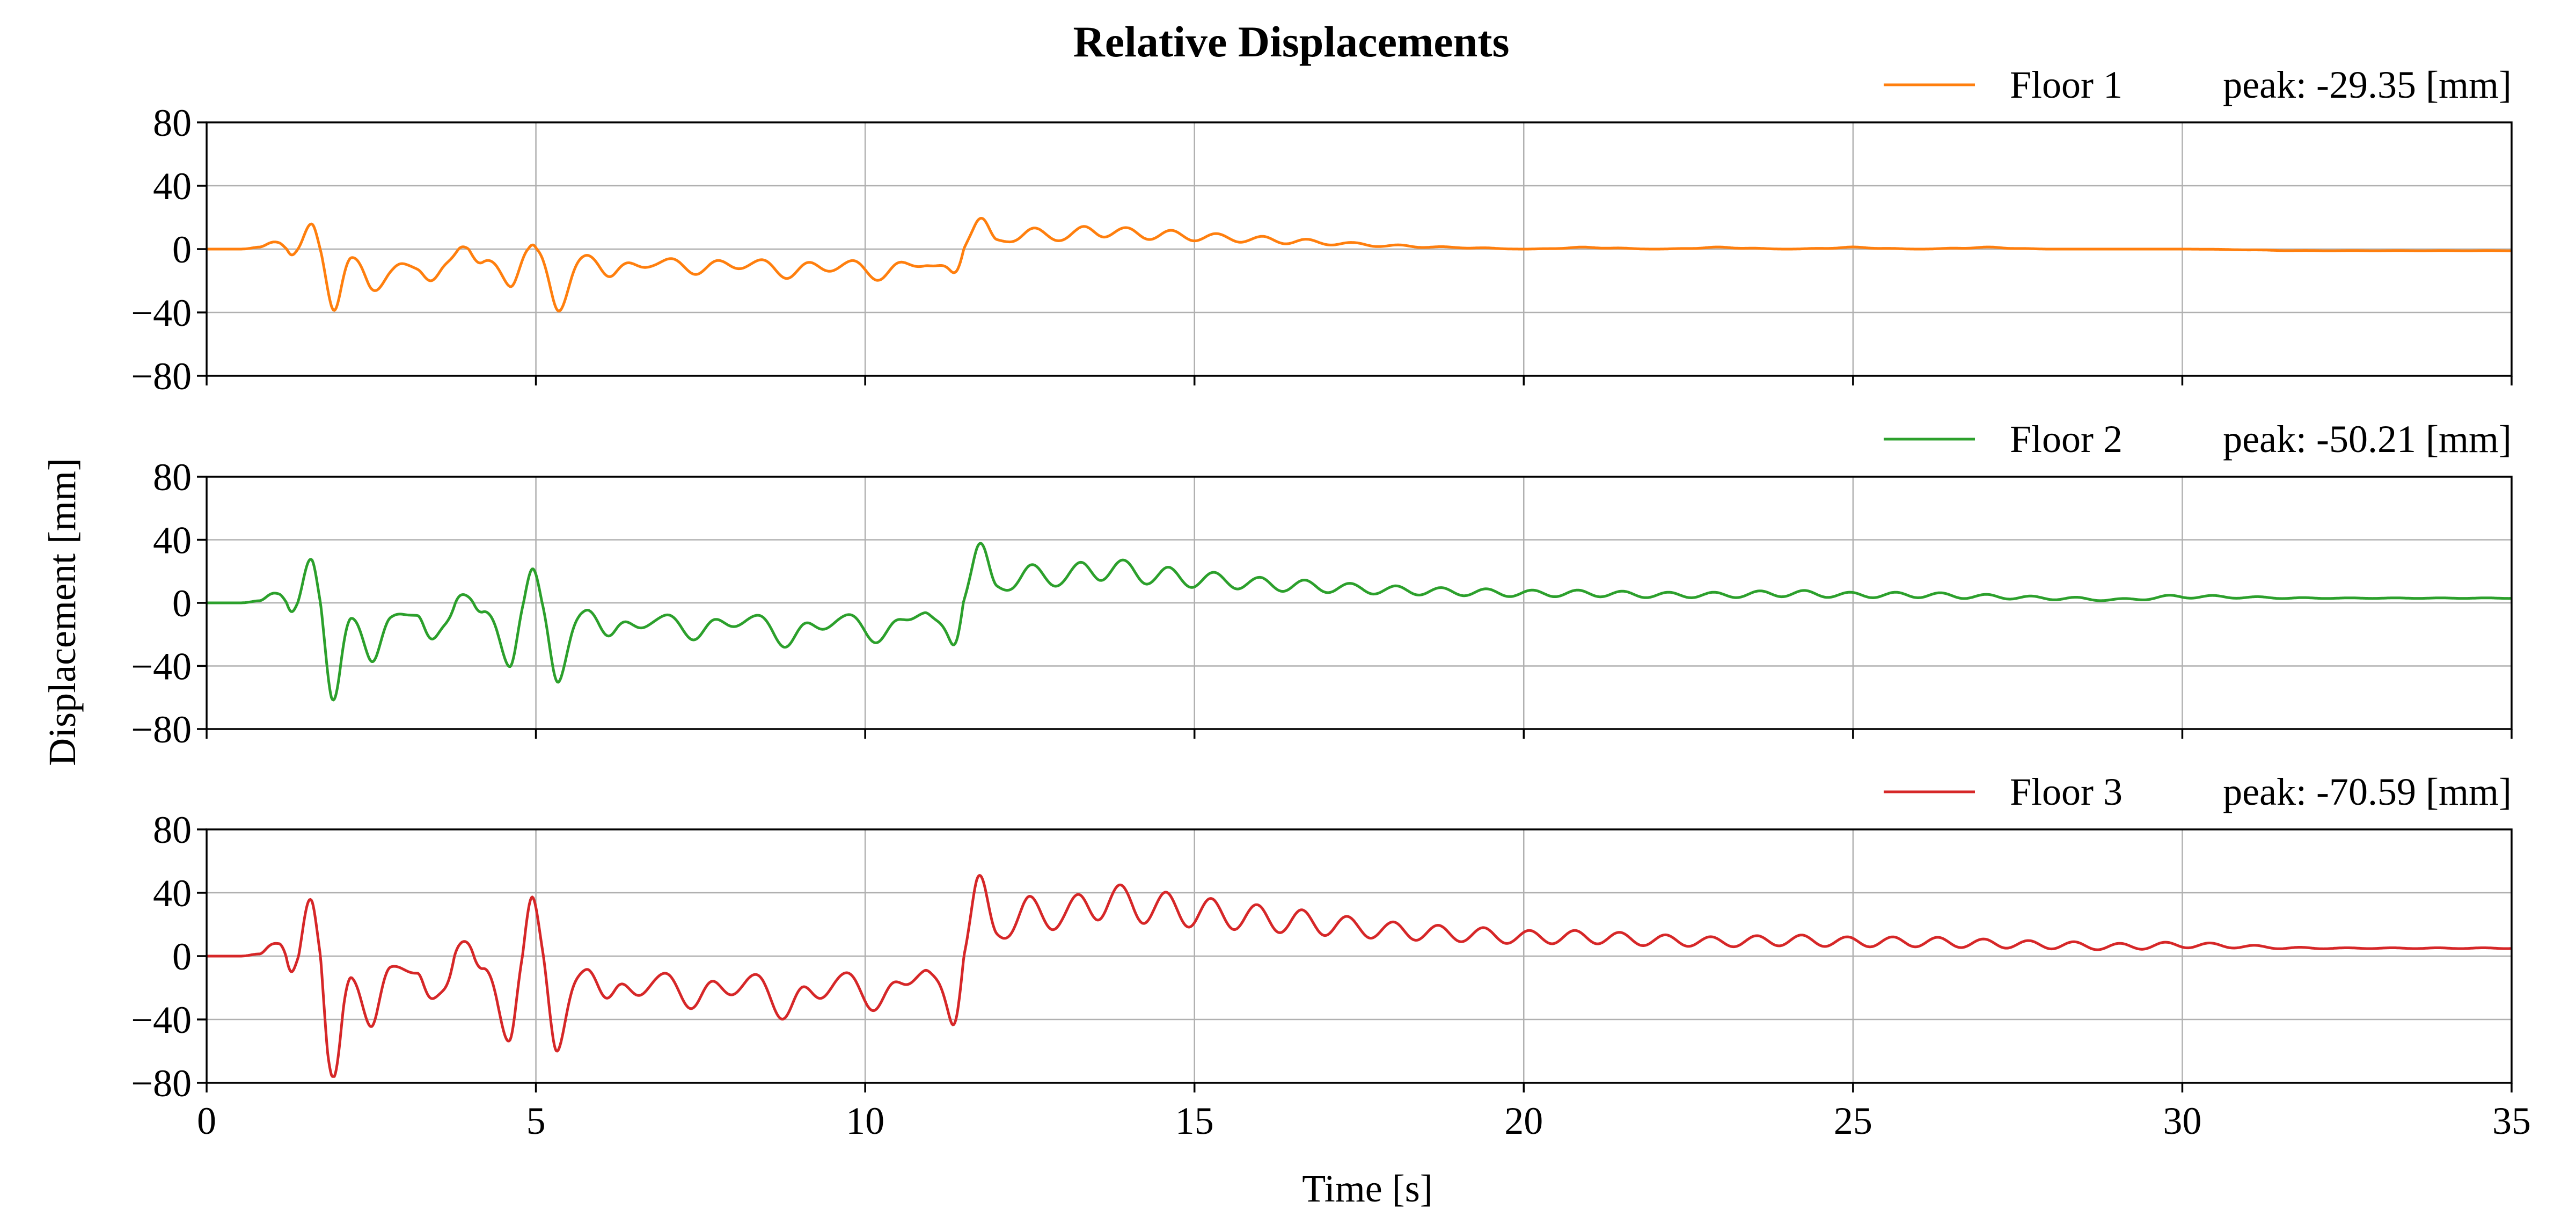  What do you see at coordinates (2182, 1121) in the screenshot?
I see `x-tick-label: 30` at bounding box center [2182, 1121].